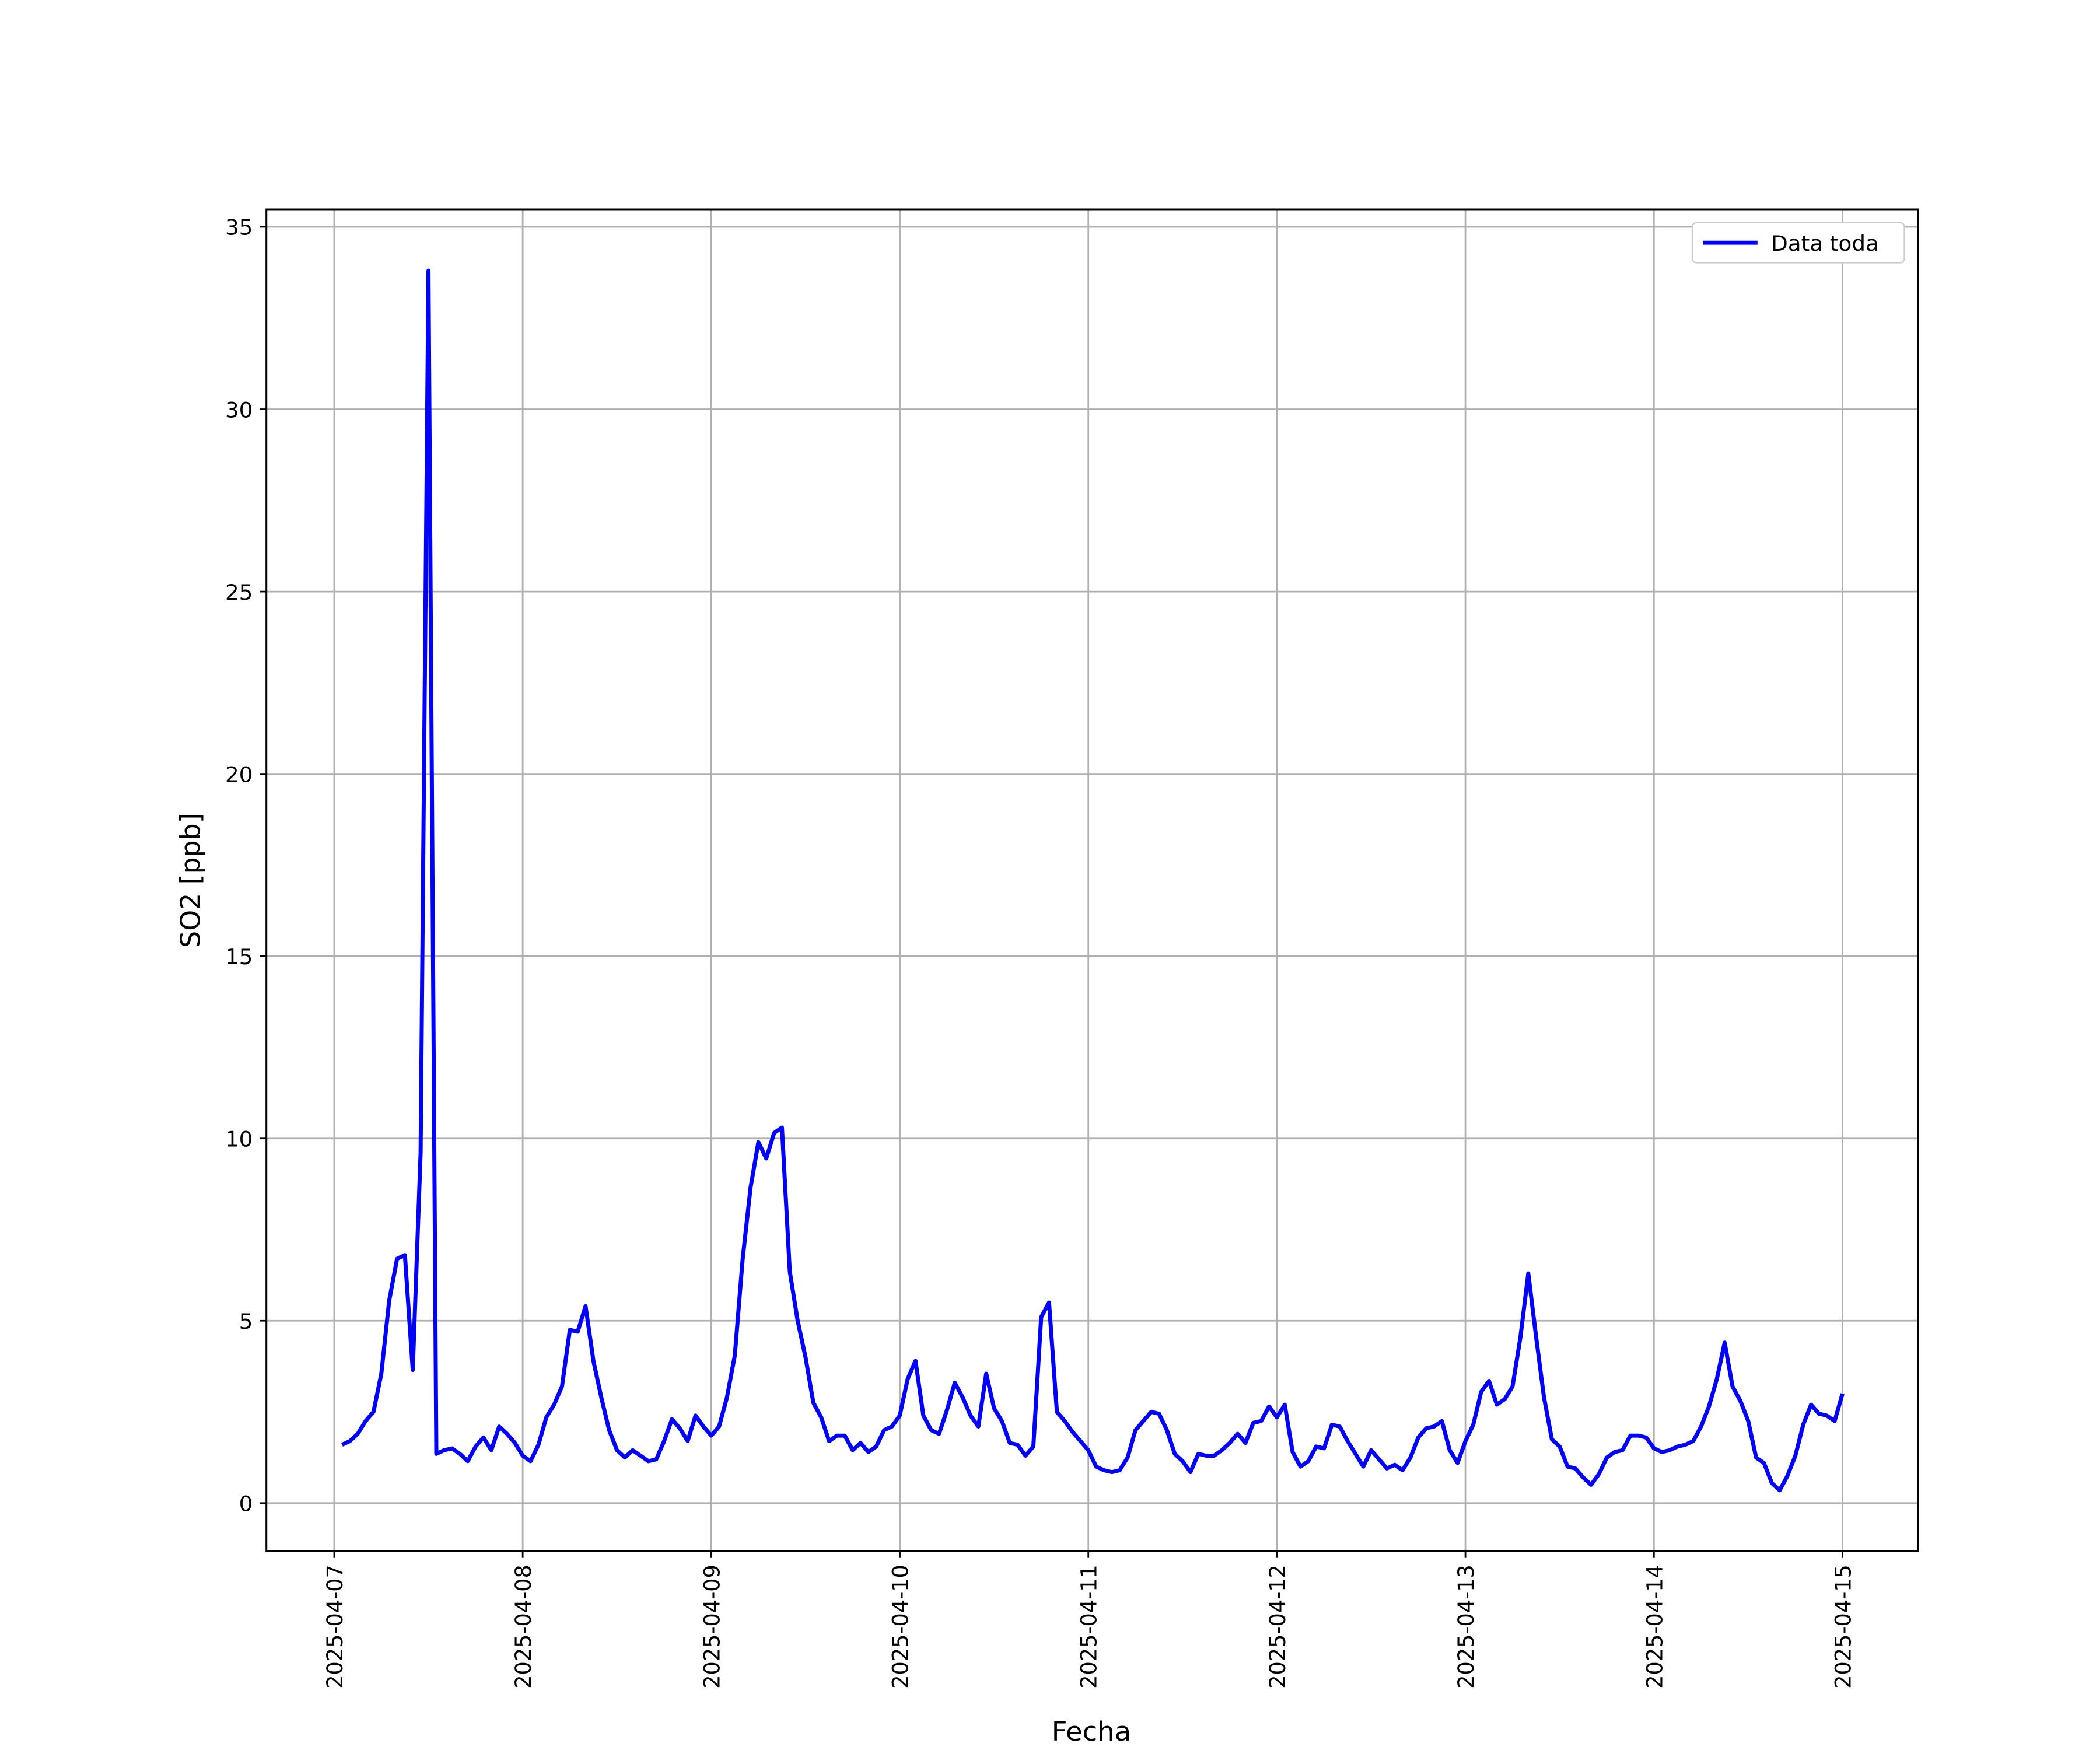 Image resolution: width=2100 pixels, height=1750 pixels. Describe the element at coordinates (523, 1626) in the screenshot. I see `x-tick-label: 2025-04-08` at that location.